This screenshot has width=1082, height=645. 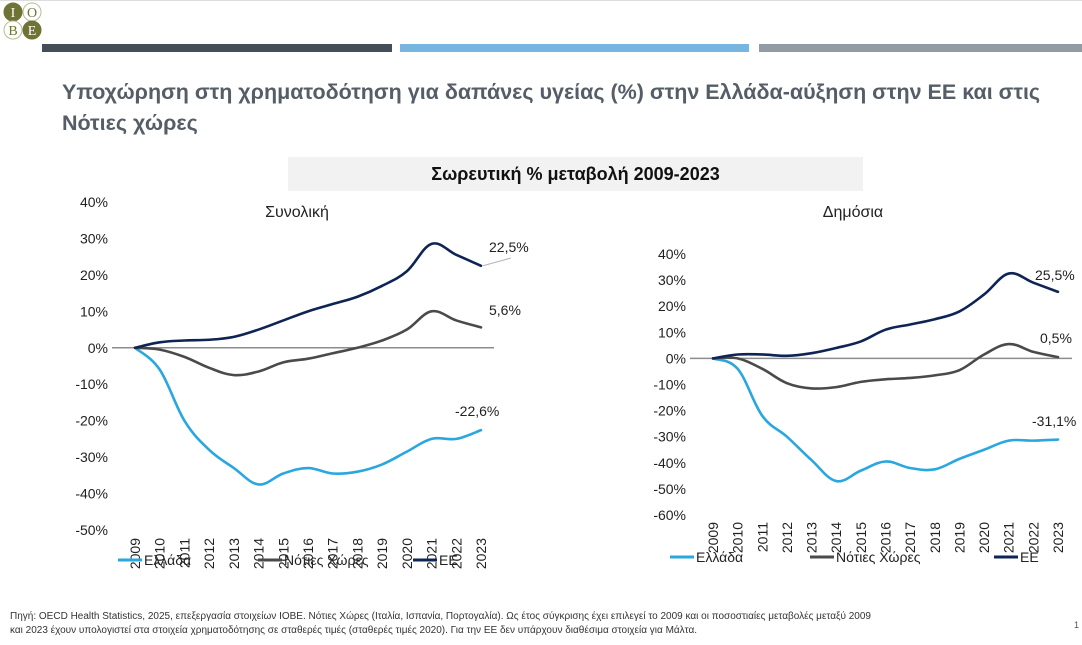 What do you see at coordinates (13, 13) in the screenshot?
I see `logo-letter-i: I` at bounding box center [13, 13].